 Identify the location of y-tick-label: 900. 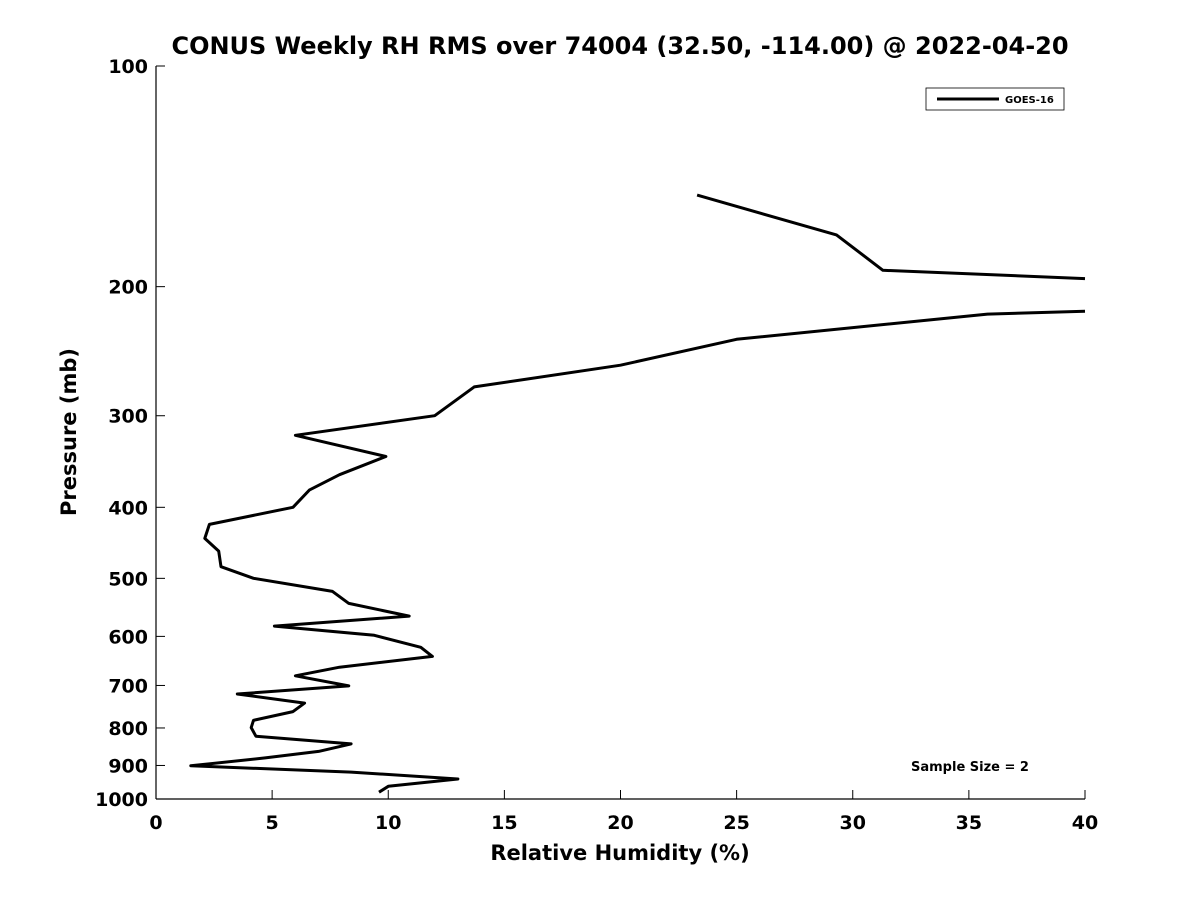
(128, 766).